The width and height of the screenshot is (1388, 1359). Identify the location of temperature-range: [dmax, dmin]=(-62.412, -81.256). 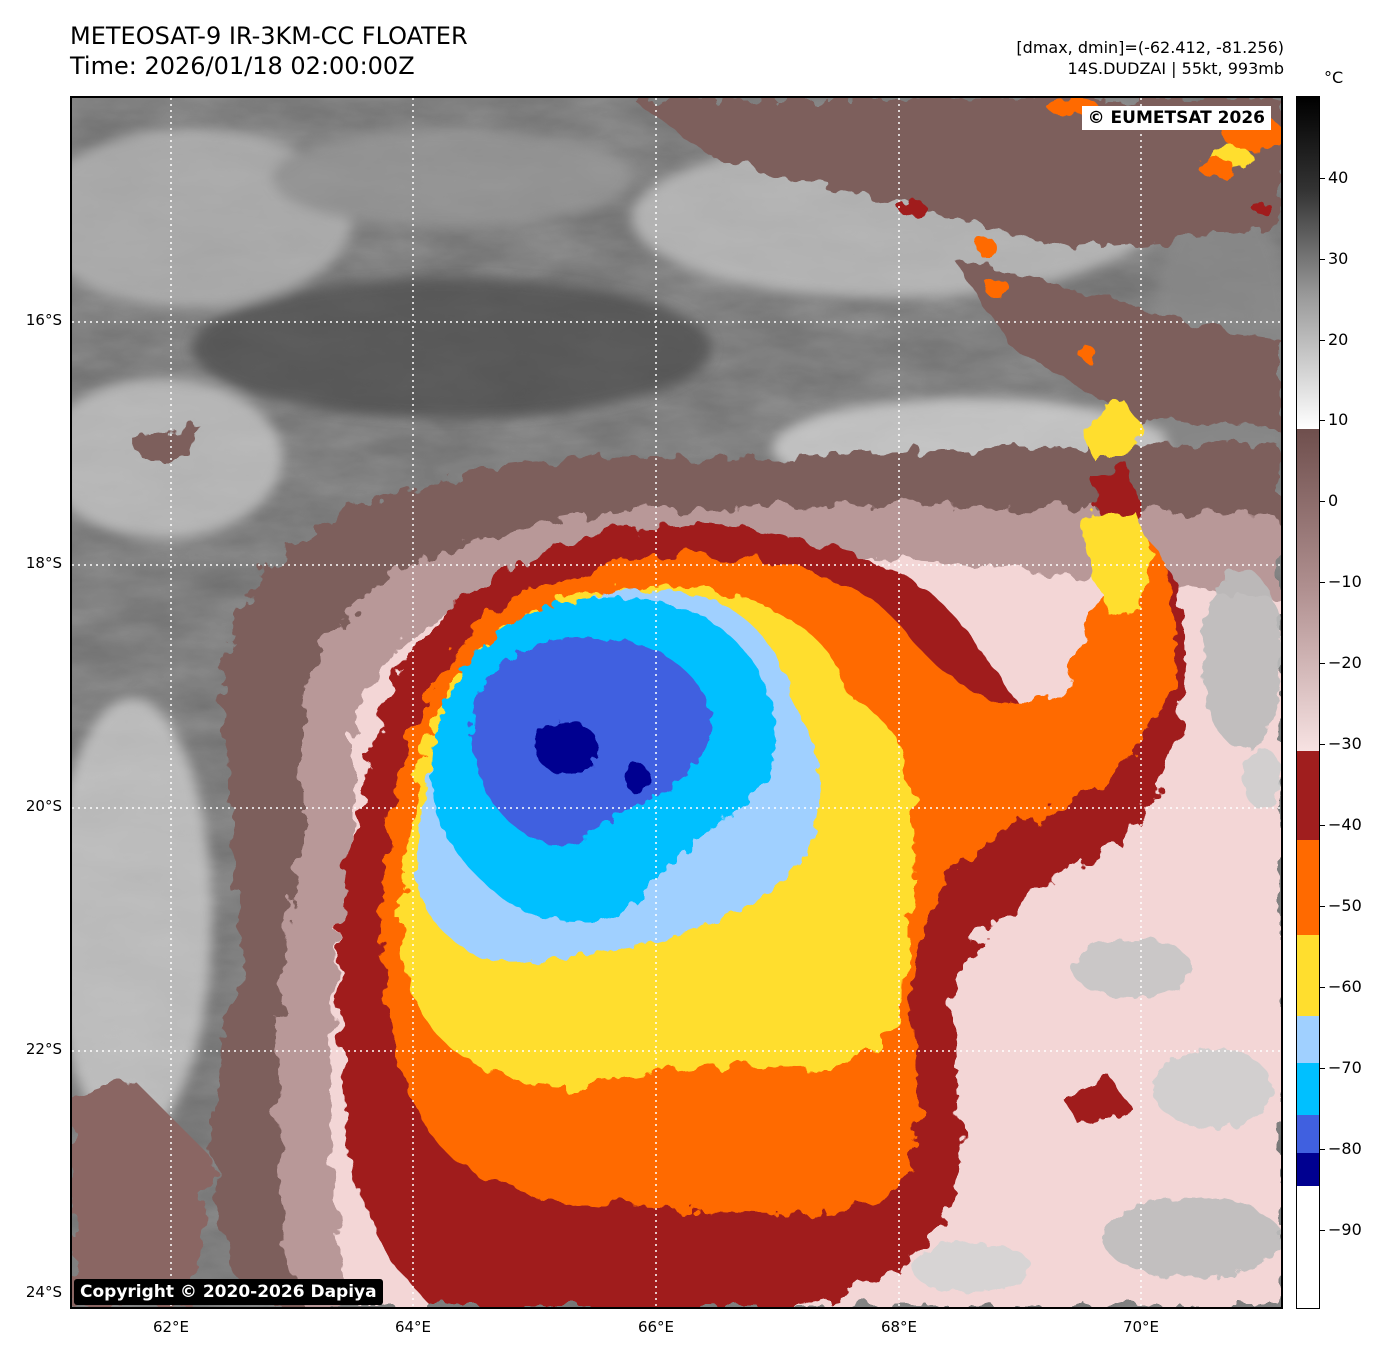
(1150, 47).